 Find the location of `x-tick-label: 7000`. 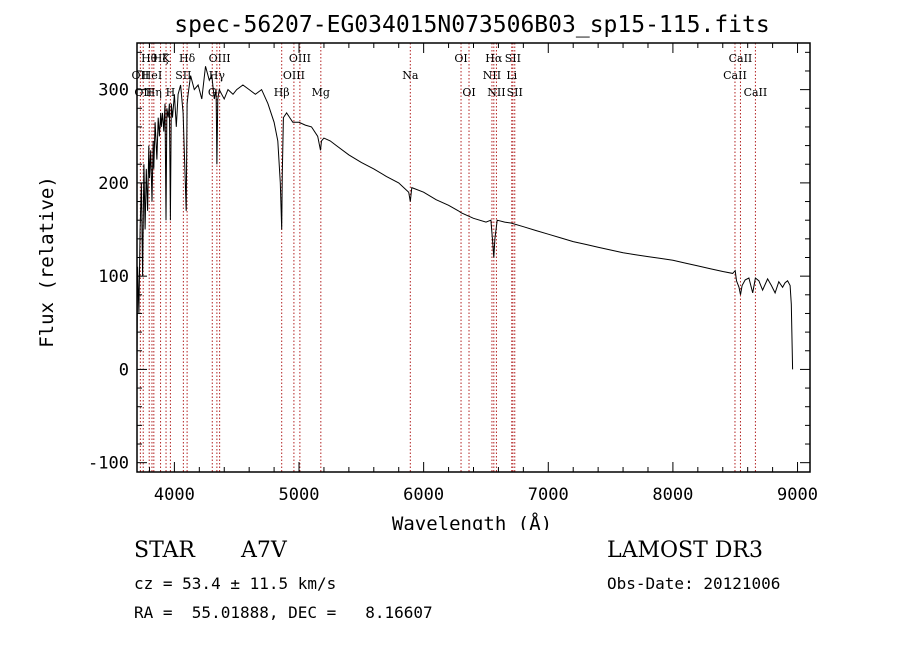

x-tick-label: 7000 is located at coordinates (548, 495).